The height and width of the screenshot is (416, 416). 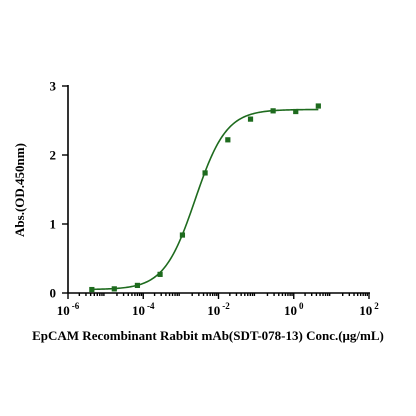 I want to click on y-tick-label: 1, so click(x=53, y=224).